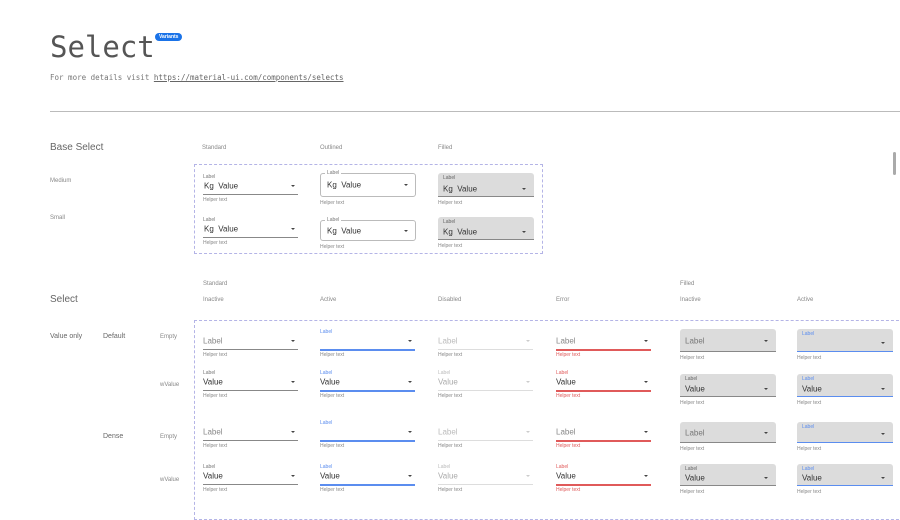  What do you see at coordinates (169, 437) in the screenshot?
I see `rowtype-empty: Empty` at bounding box center [169, 437].